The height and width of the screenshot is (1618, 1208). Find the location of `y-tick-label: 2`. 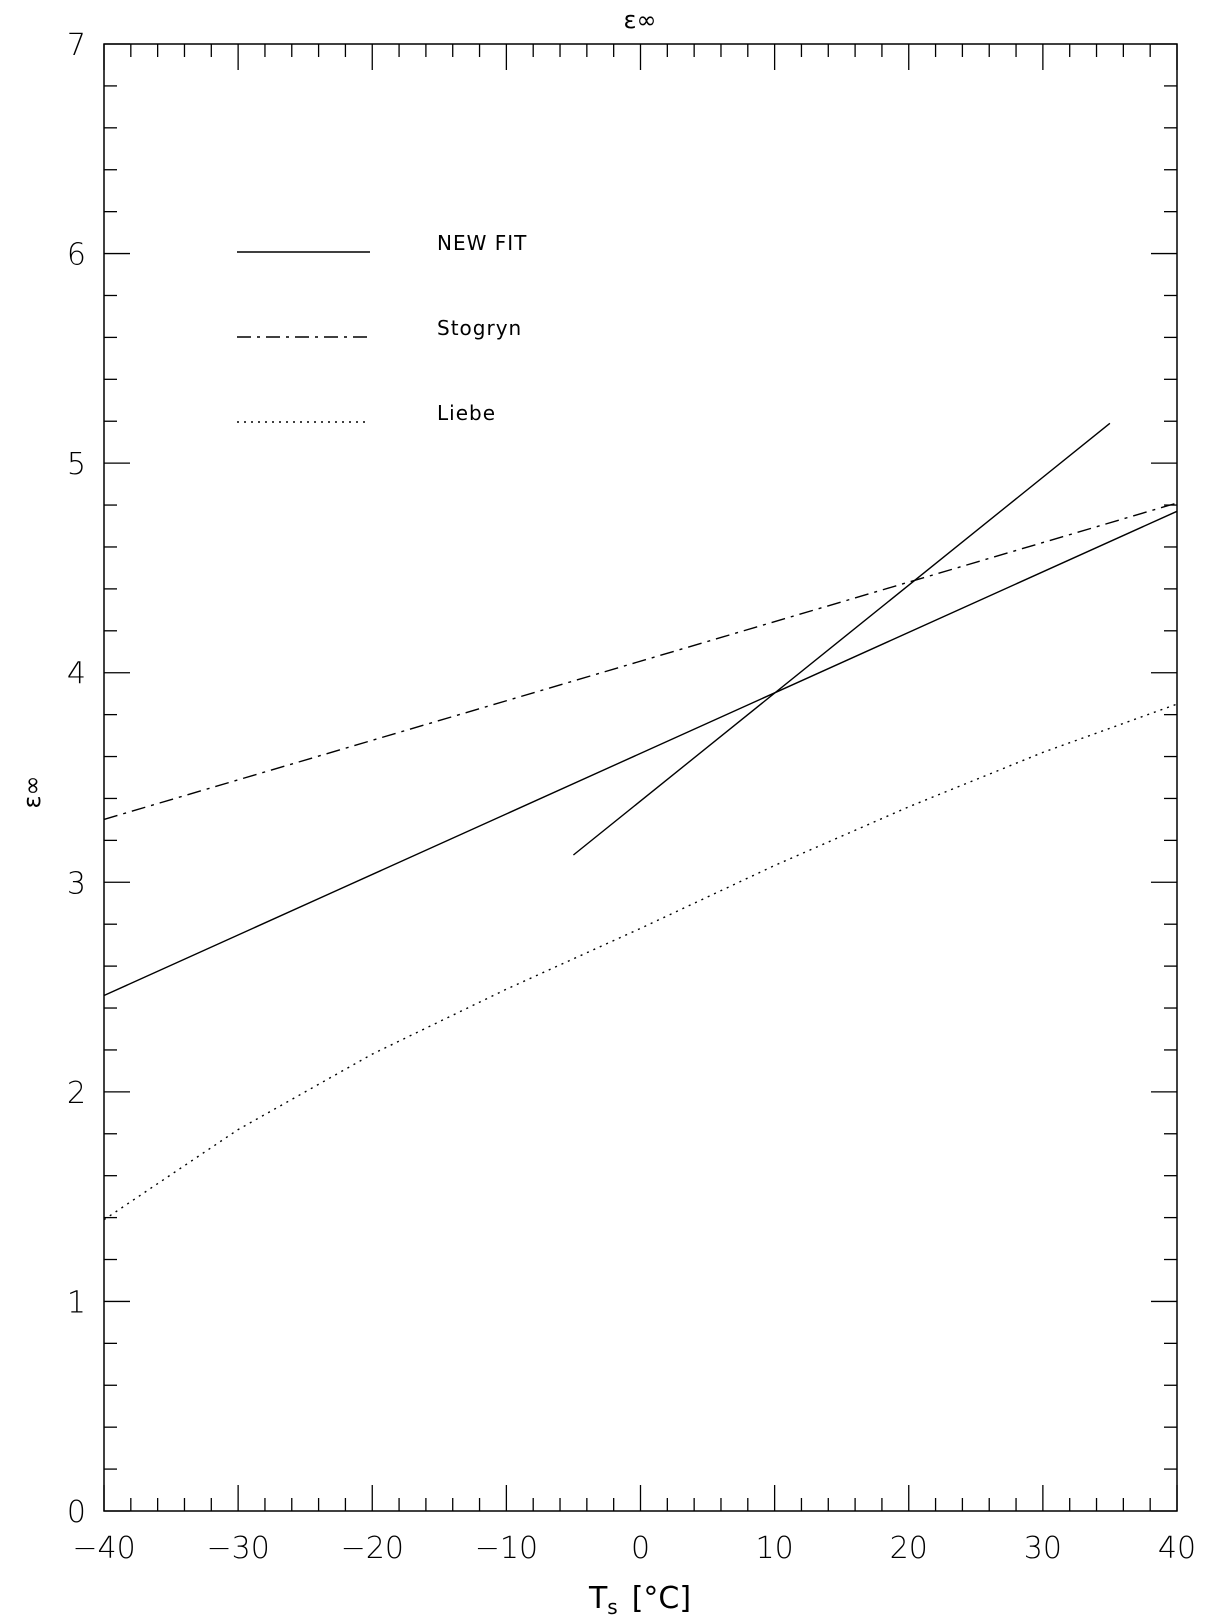

y-tick-label: 2 is located at coordinates (76, 1093).